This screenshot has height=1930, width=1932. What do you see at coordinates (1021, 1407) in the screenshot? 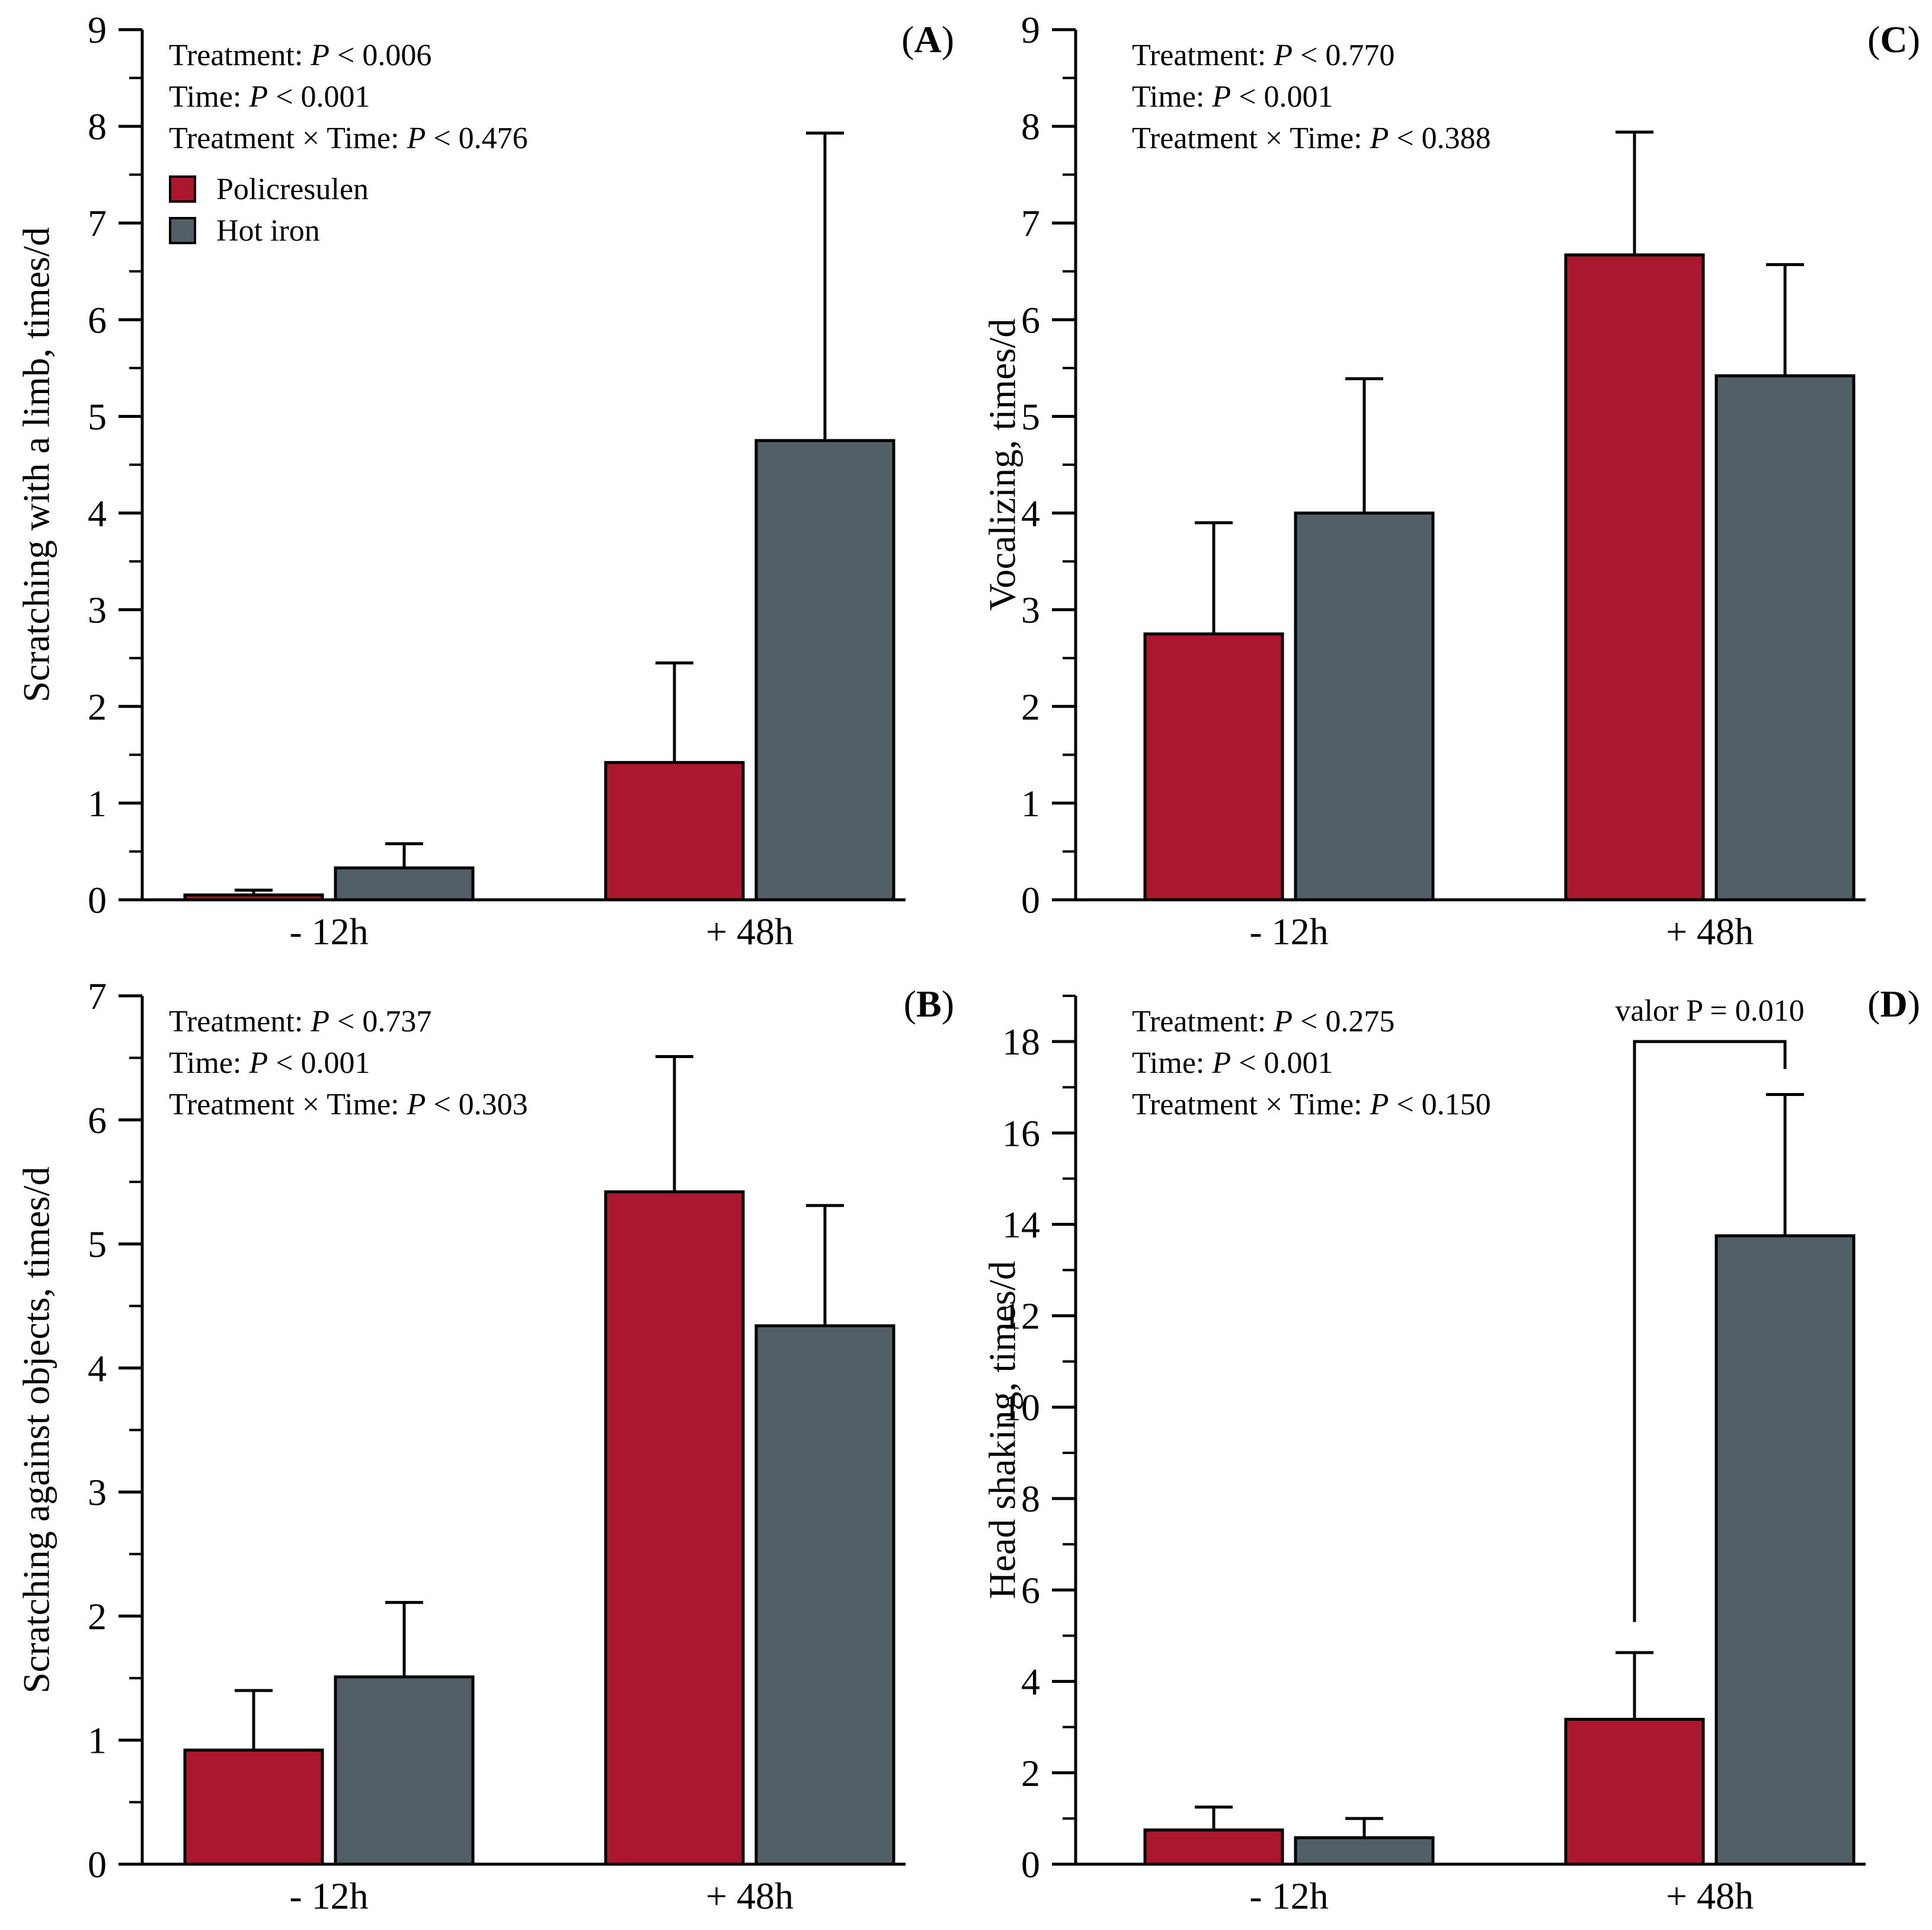
I see `y-tick-label: 10` at bounding box center [1021, 1407].